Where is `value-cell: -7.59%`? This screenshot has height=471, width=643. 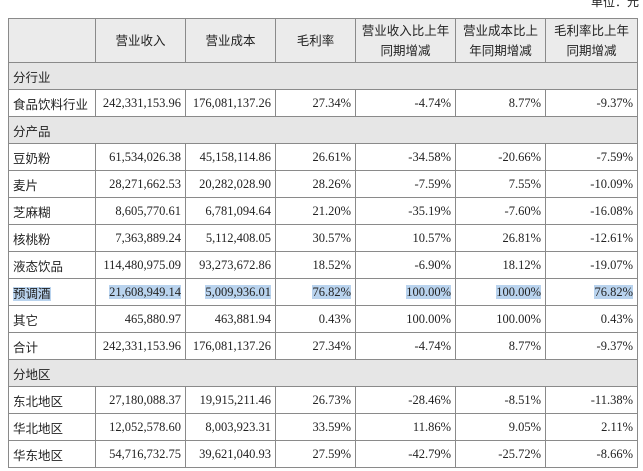
value-cell: -7.59% is located at coordinates (405, 184).